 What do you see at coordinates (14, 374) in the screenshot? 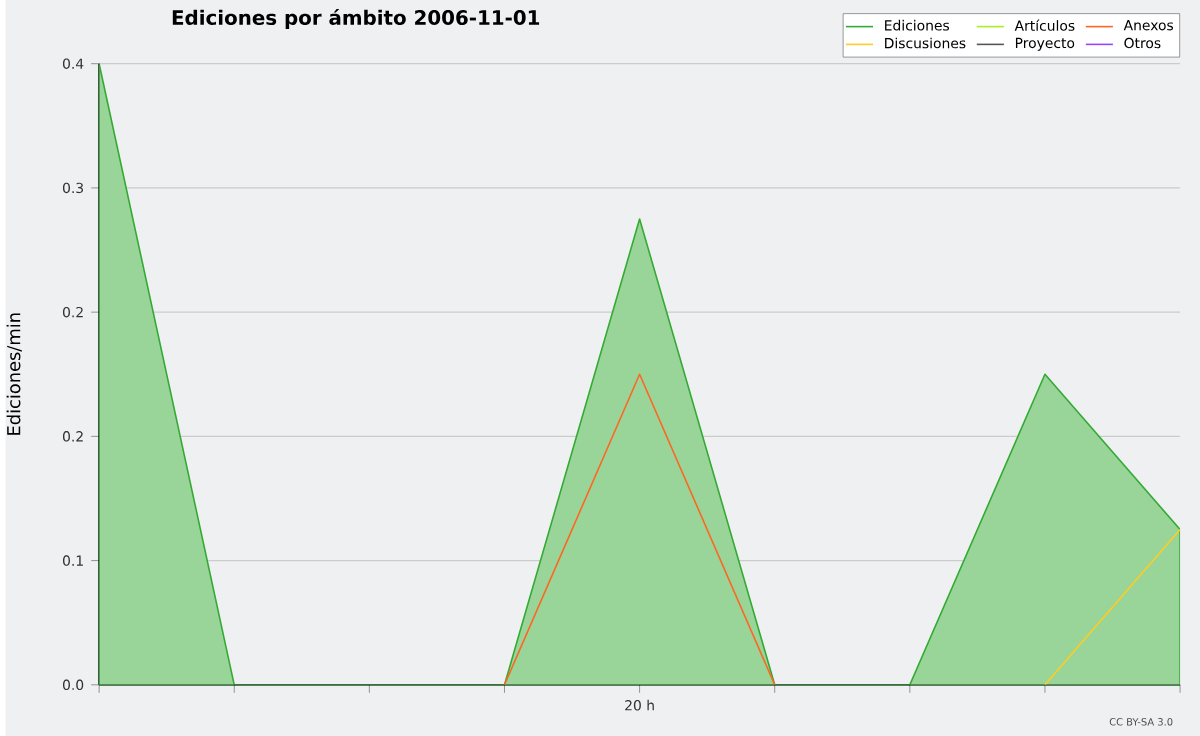
I see `y-axis-title: Ediciones/min` at bounding box center [14, 374].